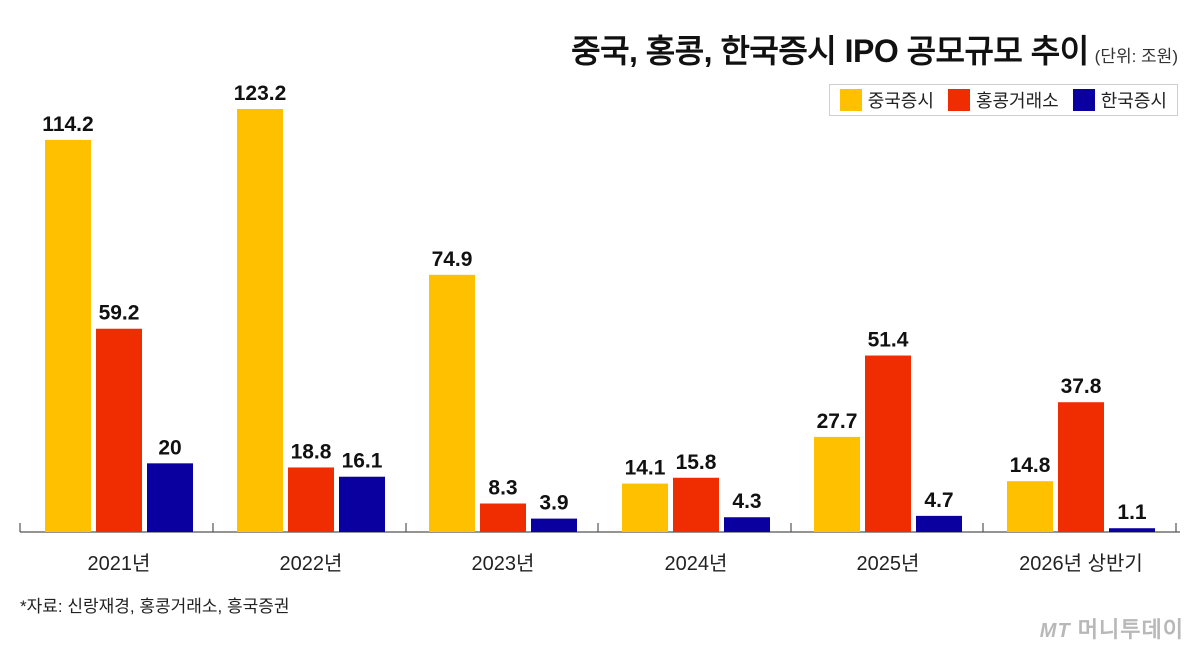  Describe the element at coordinates (169, 447) in the screenshot. I see `data-label: 20` at that location.